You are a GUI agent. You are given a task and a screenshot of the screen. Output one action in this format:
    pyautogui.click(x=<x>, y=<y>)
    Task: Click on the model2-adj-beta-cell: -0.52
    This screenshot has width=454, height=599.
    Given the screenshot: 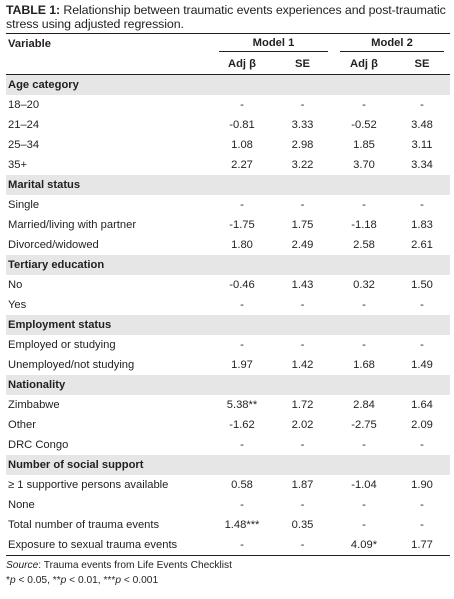 What is the action you would take?
    pyautogui.click(x=364, y=125)
    